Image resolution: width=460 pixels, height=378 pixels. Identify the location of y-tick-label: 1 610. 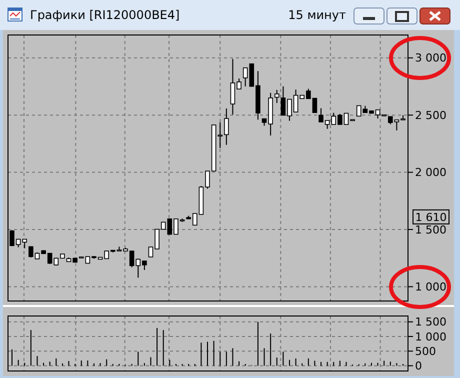
(431, 217).